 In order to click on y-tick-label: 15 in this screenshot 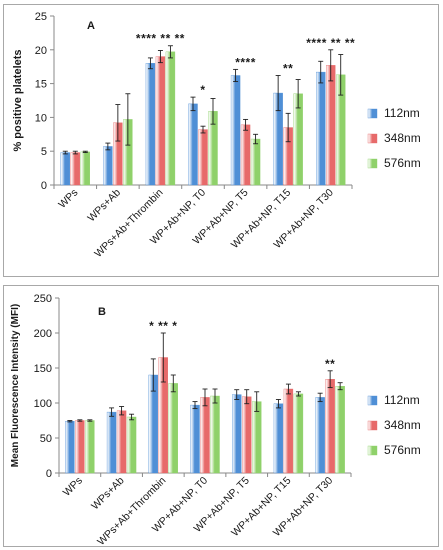, I will do `click(41, 85)`.